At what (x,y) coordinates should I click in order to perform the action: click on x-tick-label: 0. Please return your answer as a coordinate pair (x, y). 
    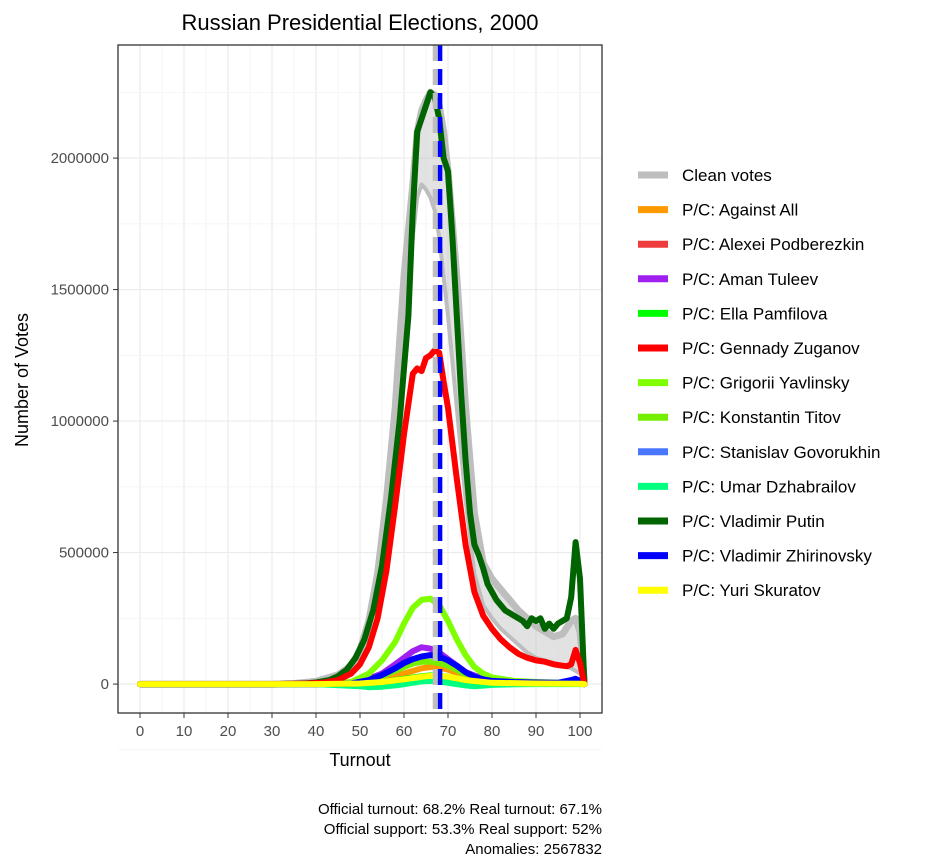
    Looking at the image, I should click on (140, 731).